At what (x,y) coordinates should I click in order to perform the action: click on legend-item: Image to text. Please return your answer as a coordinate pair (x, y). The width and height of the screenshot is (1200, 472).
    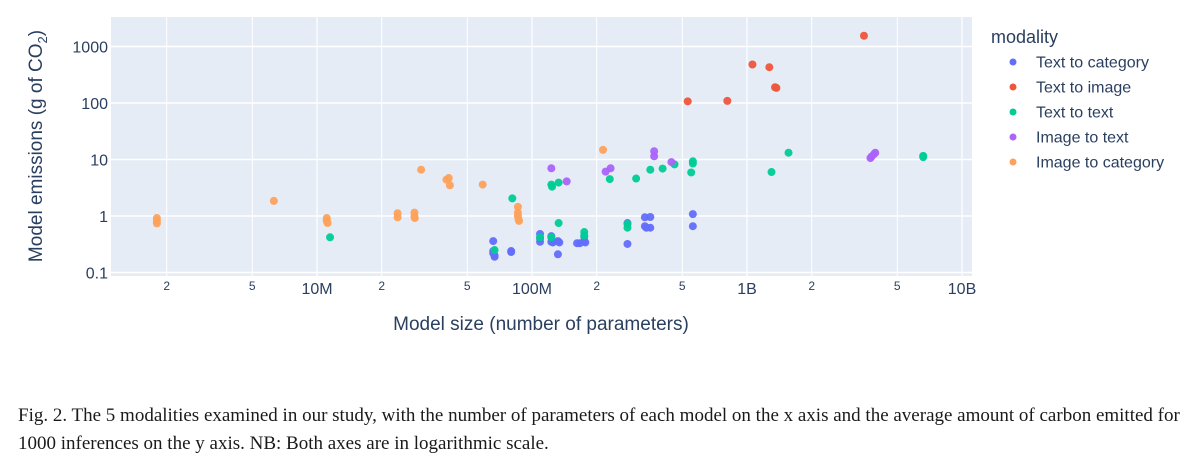
    Looking at the image, I should click on (1069, 138).